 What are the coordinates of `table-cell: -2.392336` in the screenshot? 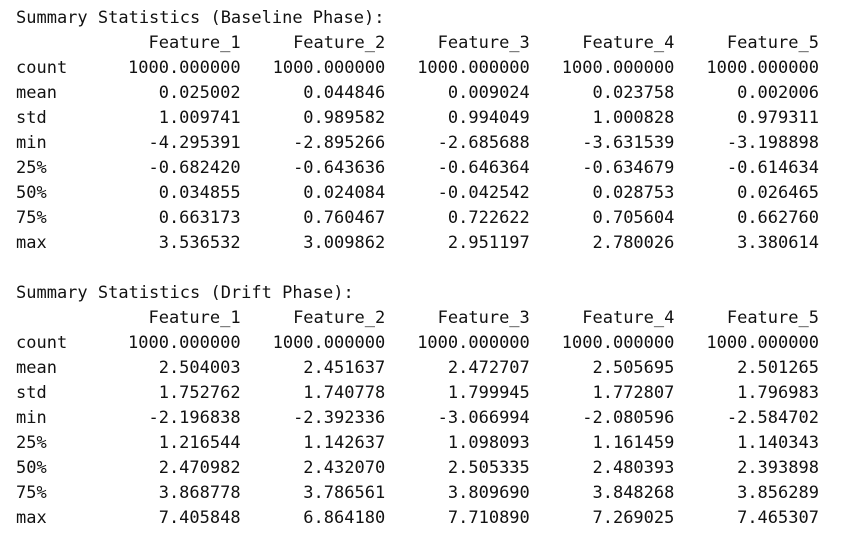 It's located at (339, 418).